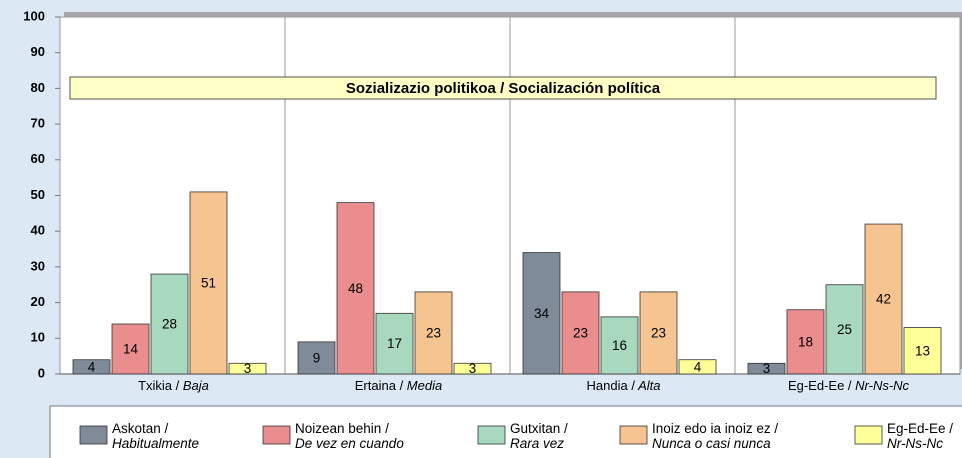  Describe the element at coordinates (173, 385) in the screenshot. I see `x-tick-label: Txikia / Baja` at that location.